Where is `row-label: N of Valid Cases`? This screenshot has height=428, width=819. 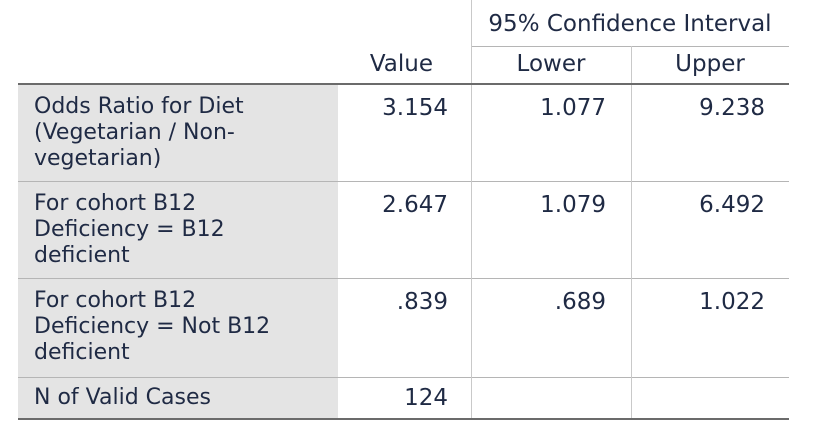 row-label: N of Valid Cases is located at coordinates (178, 398).